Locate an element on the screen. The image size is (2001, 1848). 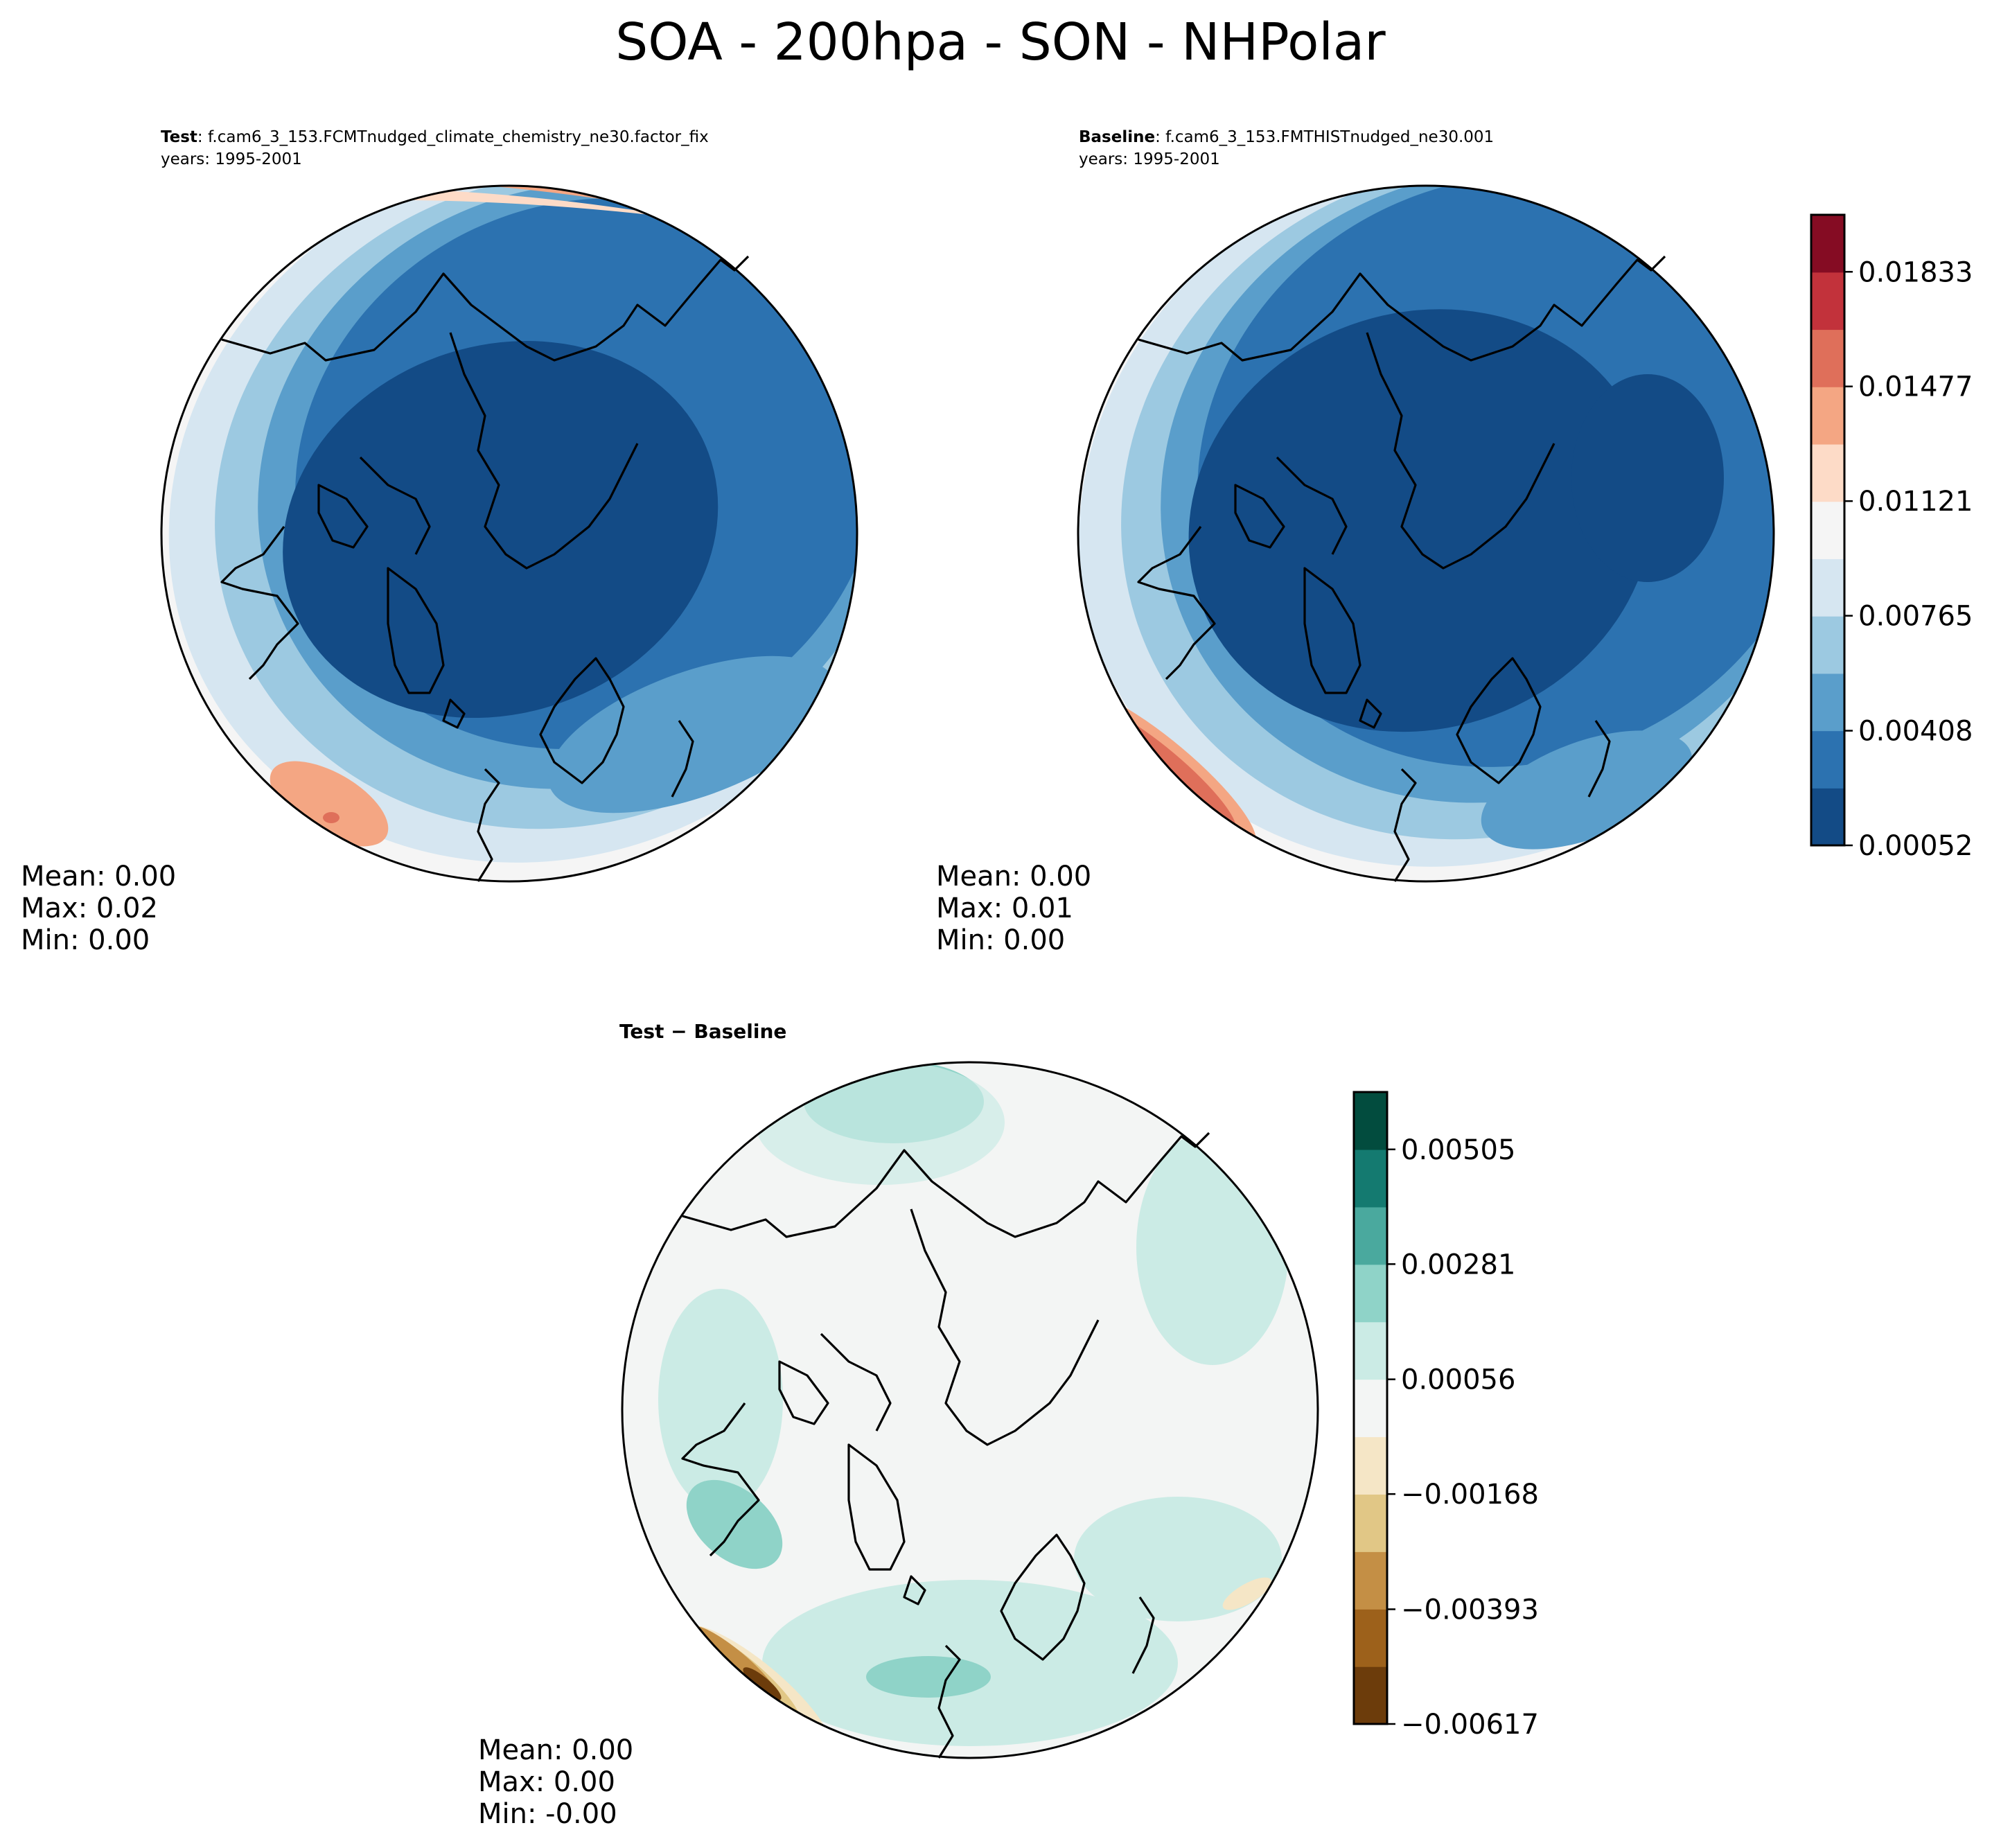
baseline-years: years: 1995-2001 is located at coordinates (1150, 159).